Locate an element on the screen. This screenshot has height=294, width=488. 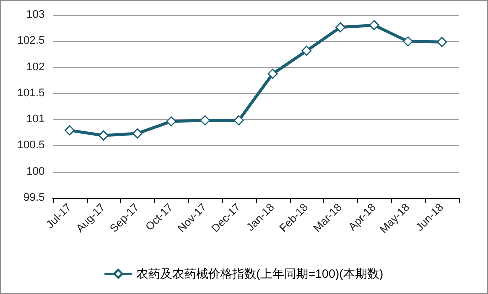
y-tick-label: 100.5 is located at coordinates (31, 146).